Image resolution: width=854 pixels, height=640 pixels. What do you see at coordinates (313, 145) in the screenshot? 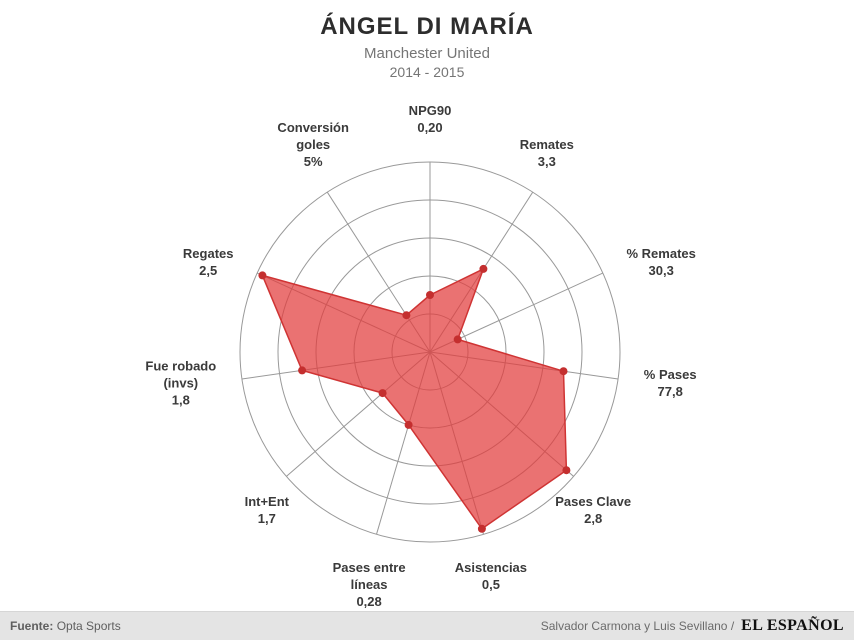
I see `axis-label-conversi-n-goles: Conversión goles 5%` at bounding box center [313, 145].